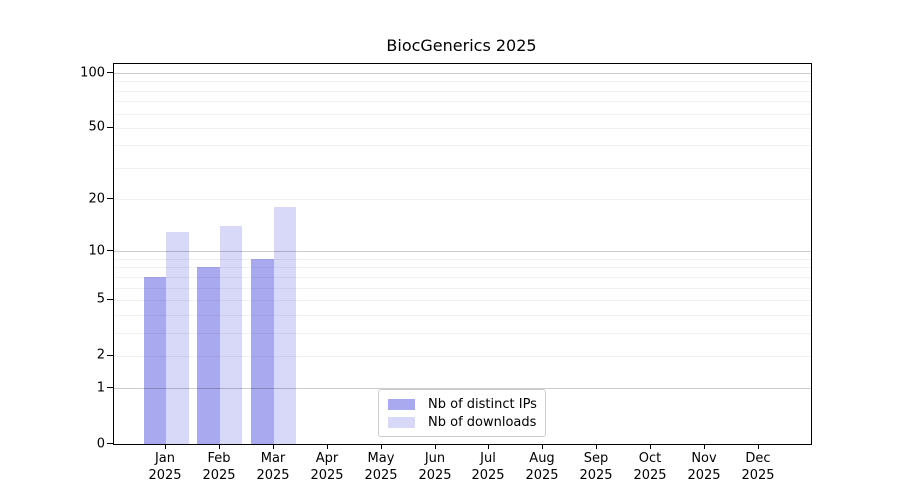  Describe the element at coordinates (219, 467) in the screenshot. I see `x-tick-label-feb: Feb 2025` at that location.